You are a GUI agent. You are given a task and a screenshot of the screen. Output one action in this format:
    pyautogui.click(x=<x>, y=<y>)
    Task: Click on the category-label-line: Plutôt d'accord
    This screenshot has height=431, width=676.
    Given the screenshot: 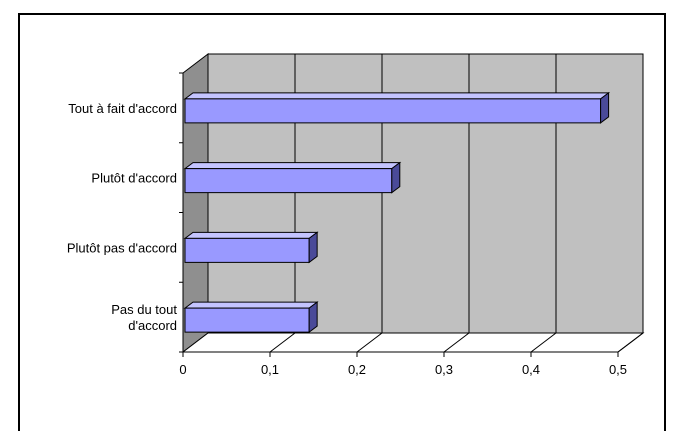 What is the action you would take?
    pyautogui.click(x=134, y=178)
    